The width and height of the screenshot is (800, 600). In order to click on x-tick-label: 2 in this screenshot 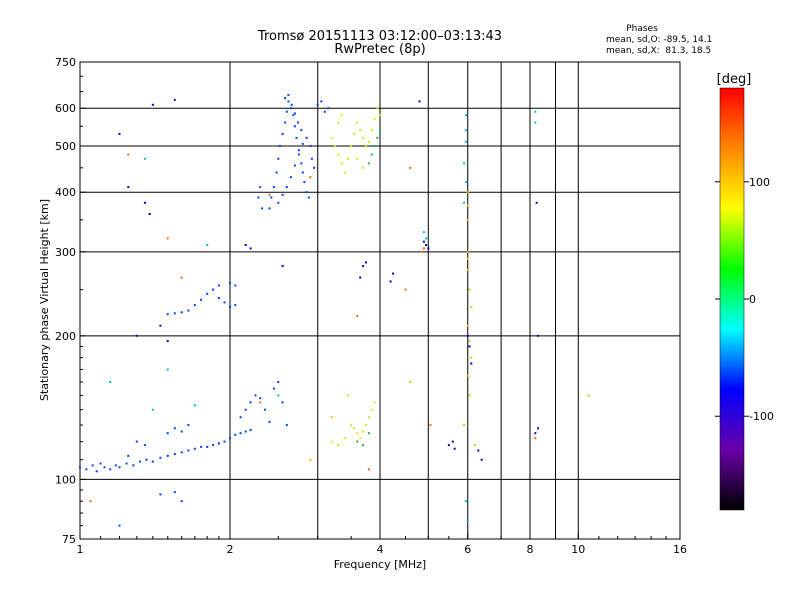, I will do `click(230, 549)`.